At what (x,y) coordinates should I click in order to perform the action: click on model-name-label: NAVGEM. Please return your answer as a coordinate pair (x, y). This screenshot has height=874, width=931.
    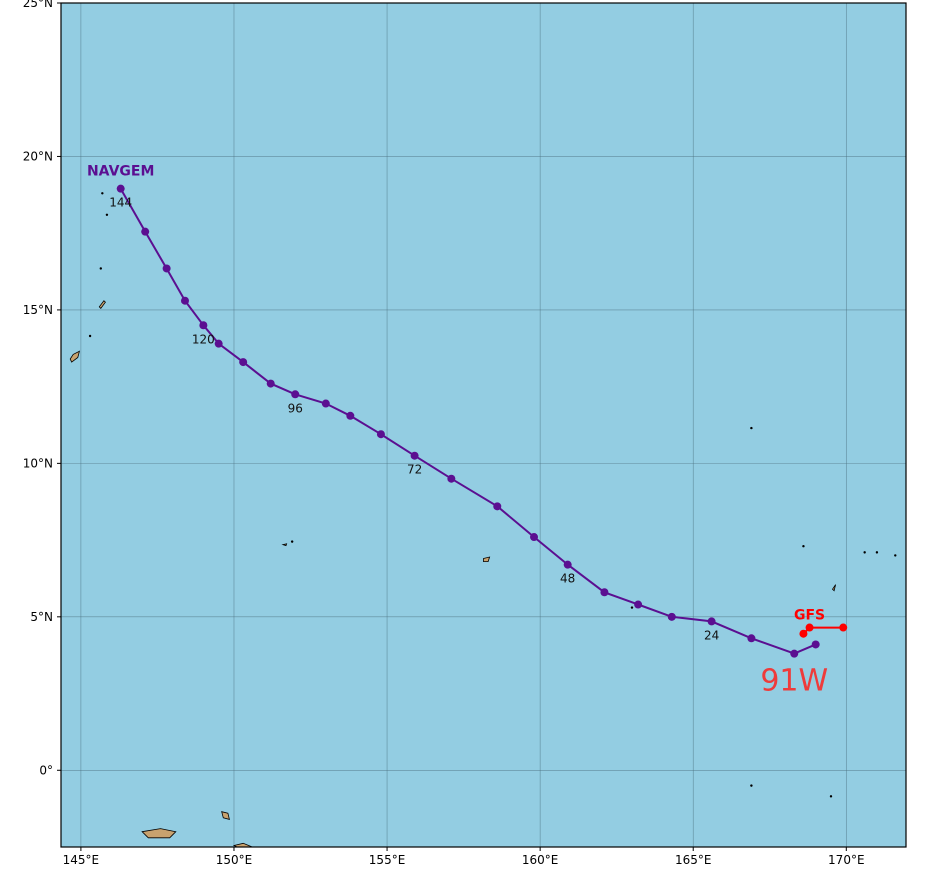
    Looking at the image, I should click on (120, 172).